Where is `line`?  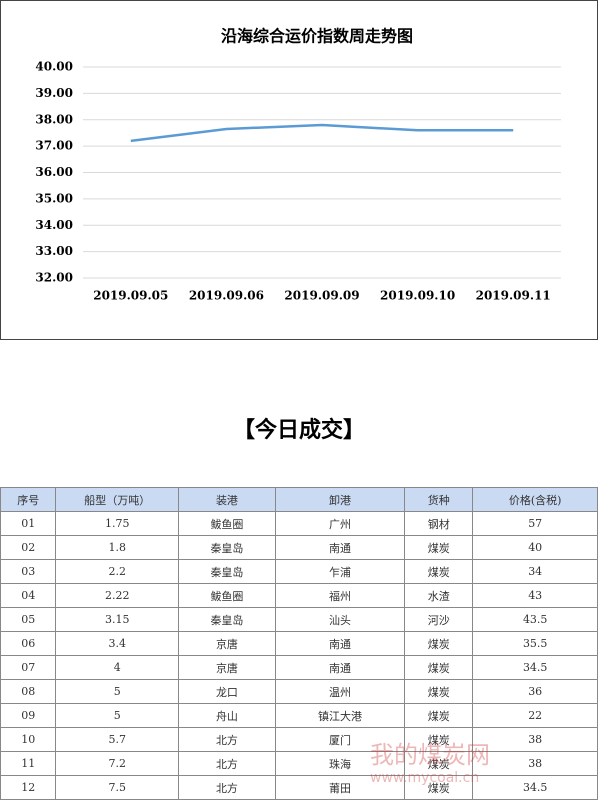 line is located at coordinates (322, 133).